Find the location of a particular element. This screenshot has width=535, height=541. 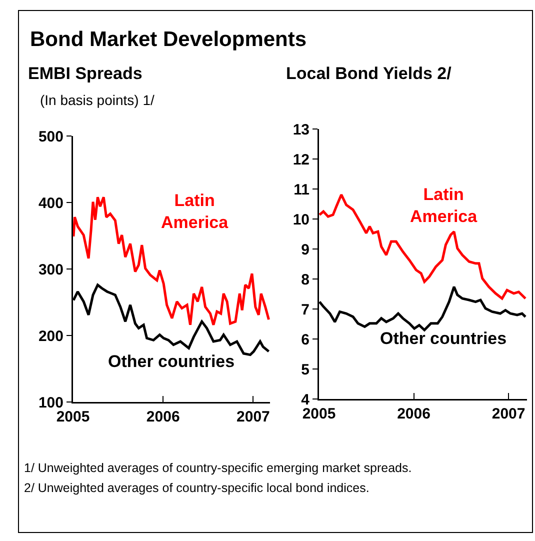

y-tick-label: 11 is located at coordinates (302, 189).